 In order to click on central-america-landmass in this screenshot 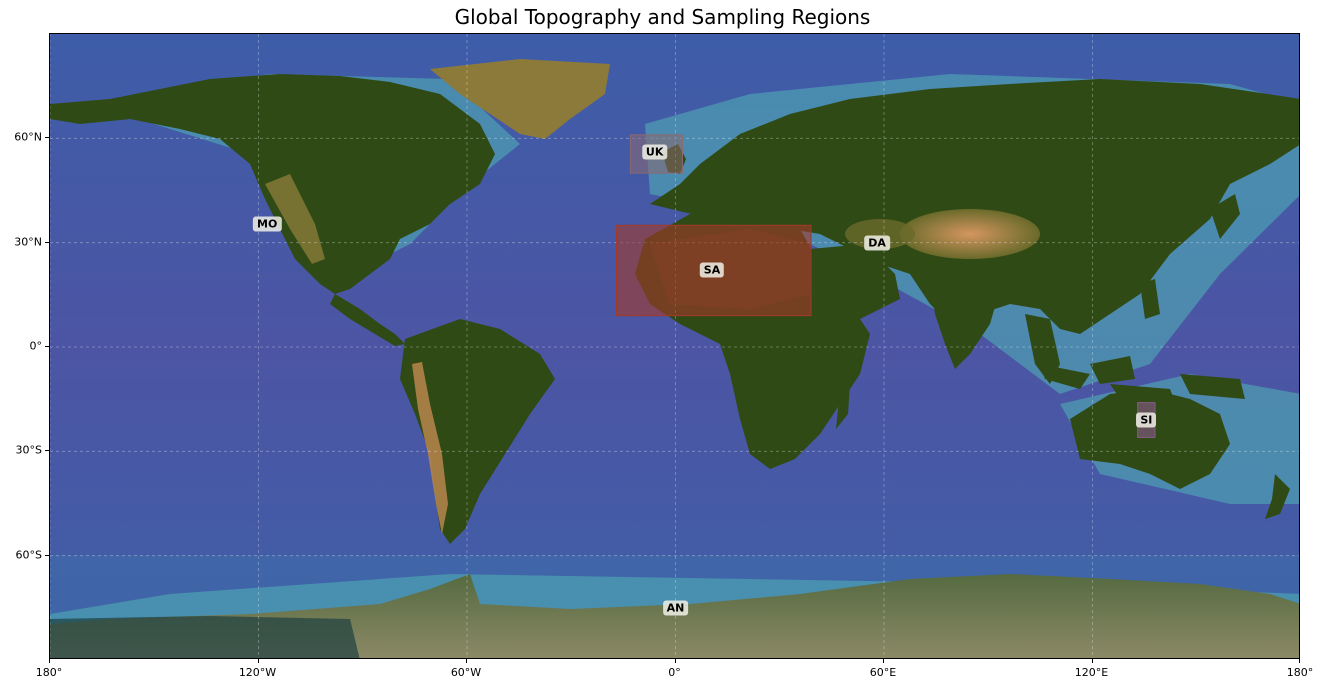, I will do `click(367, 320)`.